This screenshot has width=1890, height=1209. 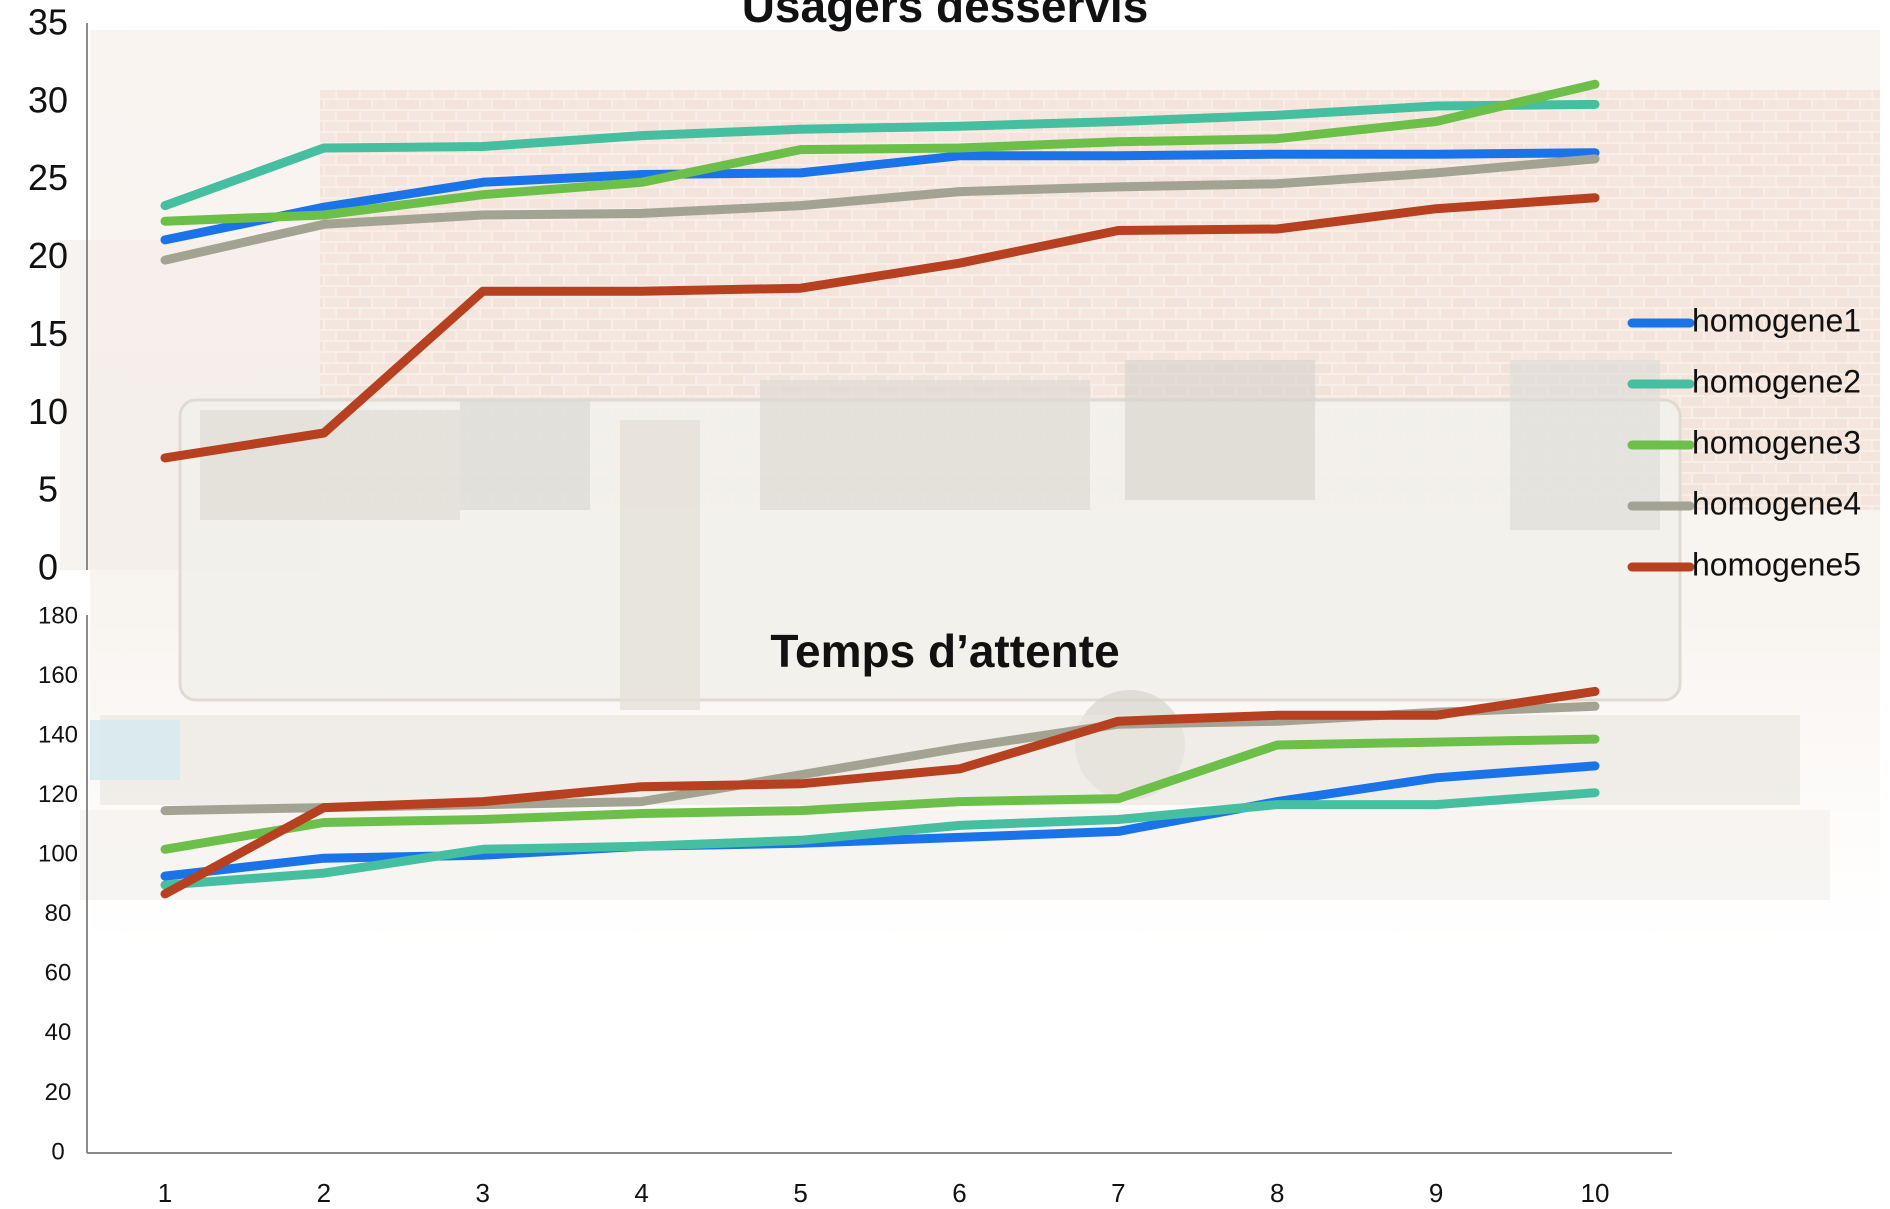 I want to click on attente-y-tick-label: 0, so click(x=57, y=1151).